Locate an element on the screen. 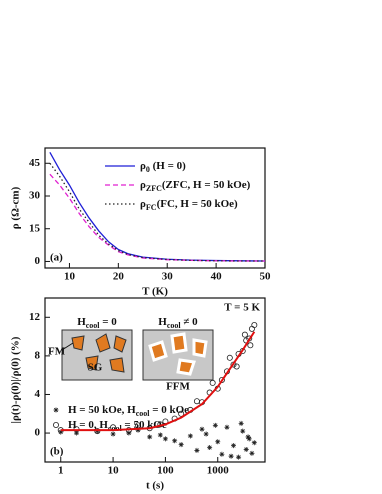  inset-ffm is located at coordinates (178, 355).